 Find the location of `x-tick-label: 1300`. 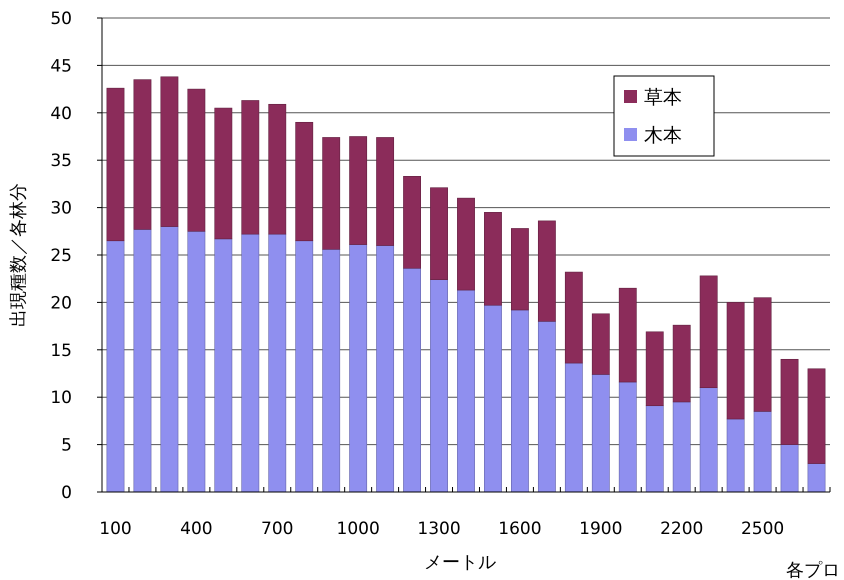

x-tick-label: 1300 is located at coordinates (439, 529).